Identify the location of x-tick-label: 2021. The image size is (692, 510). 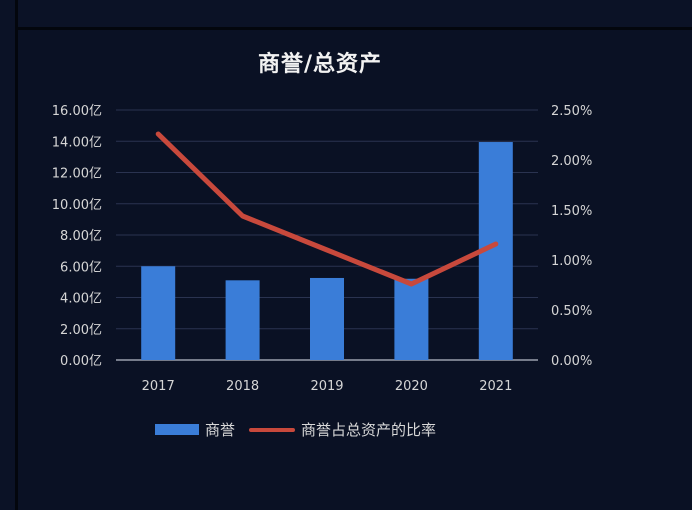
(495, 386).